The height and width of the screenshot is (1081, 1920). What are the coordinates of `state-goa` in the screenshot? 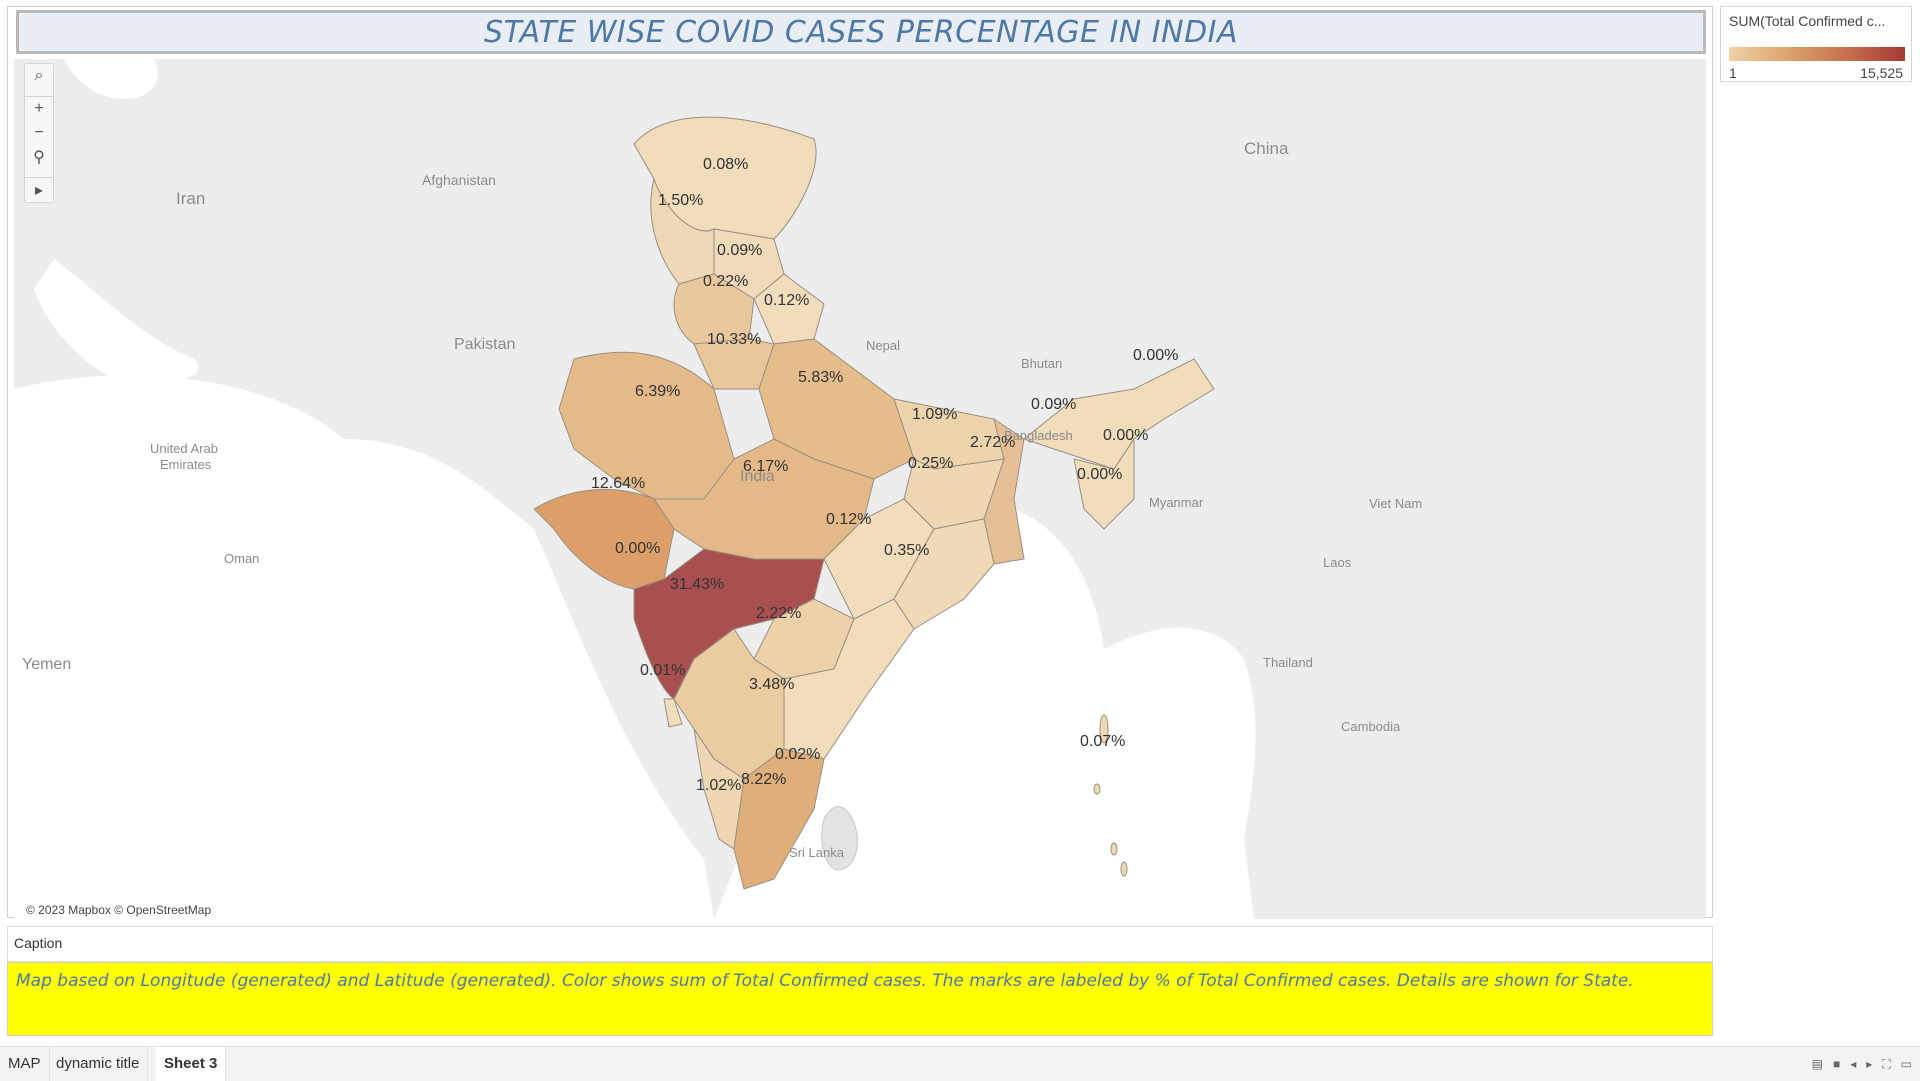 It's located at (673, 713).